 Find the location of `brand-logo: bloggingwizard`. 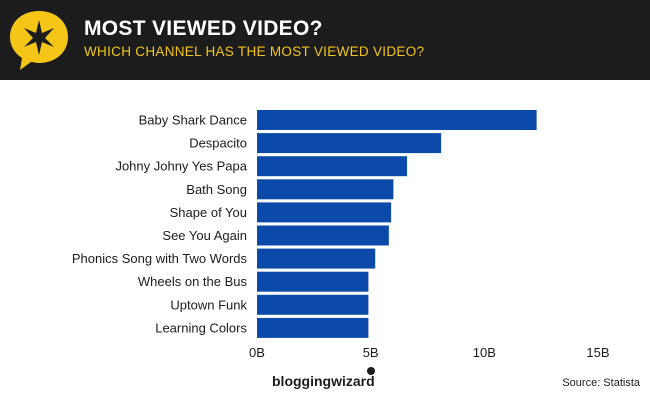

brand-logo: bloggingwizard is located at coordinates (323, 381).